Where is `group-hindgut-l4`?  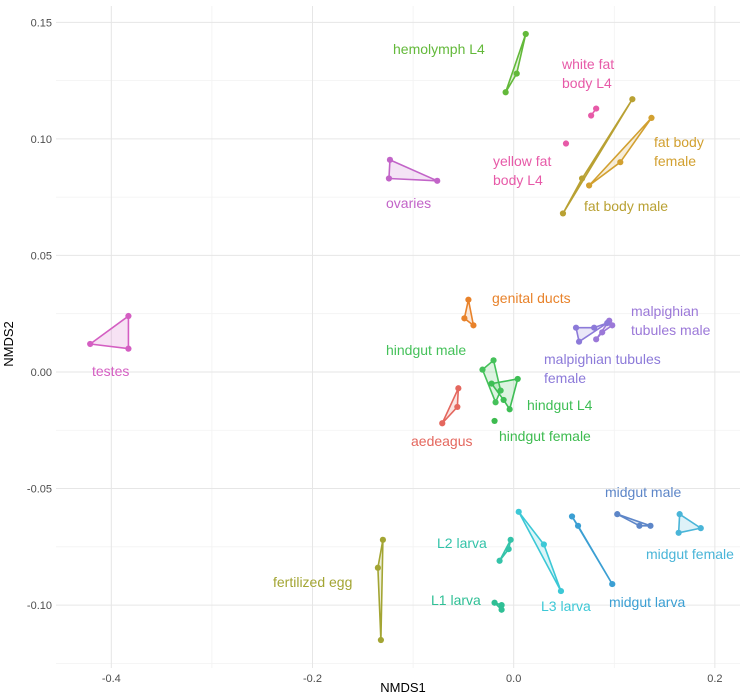
group-hindgut-l4 is located at coordinates (504, 394).